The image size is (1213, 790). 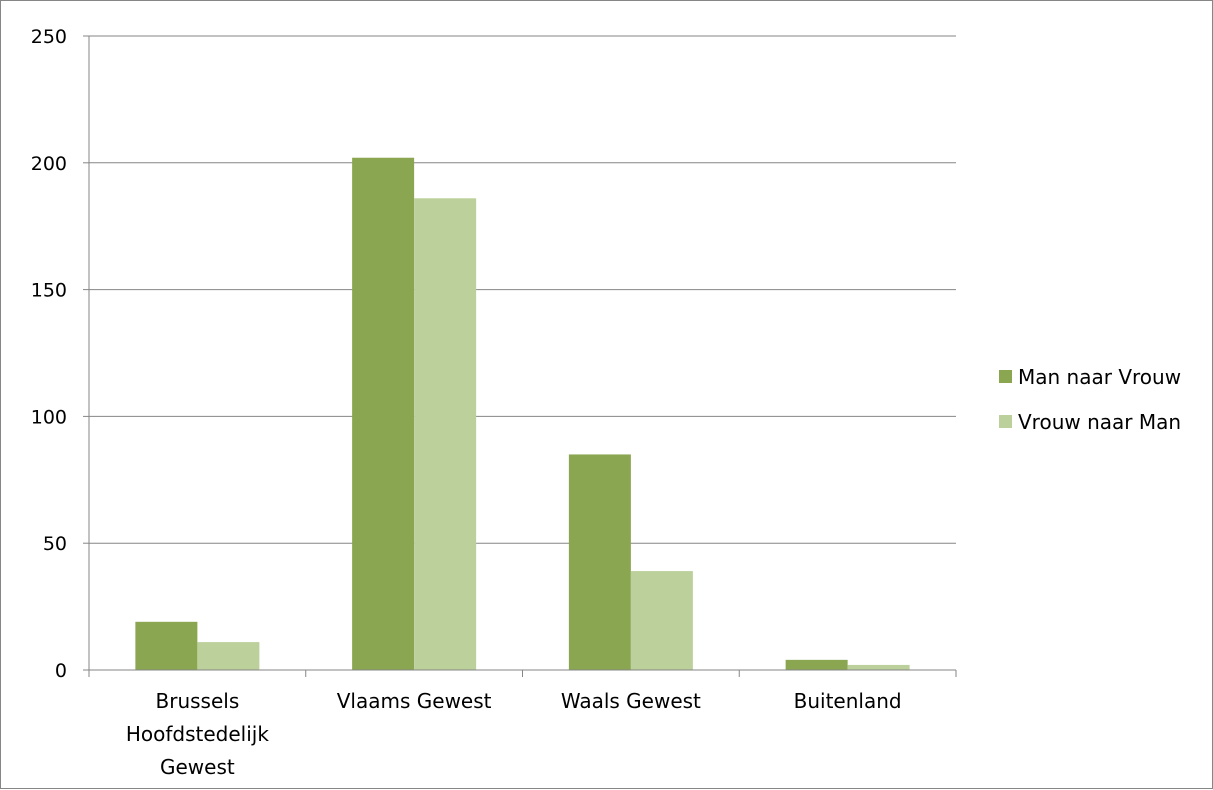 I want to click on legend-label: Man naar Vrouw, so click(x=1099, y=377).